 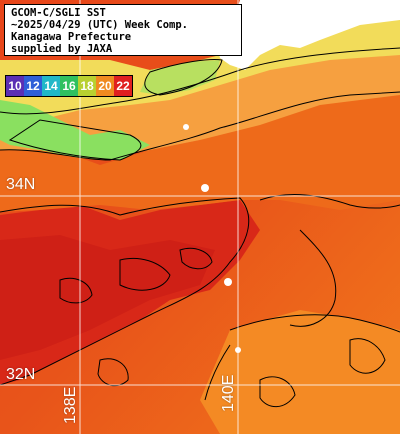 What do you see at coordinates (62, 49) in the screenshot?
I see `title-line-supplier: supplied by JAXA` at bounding box center [62, 49].